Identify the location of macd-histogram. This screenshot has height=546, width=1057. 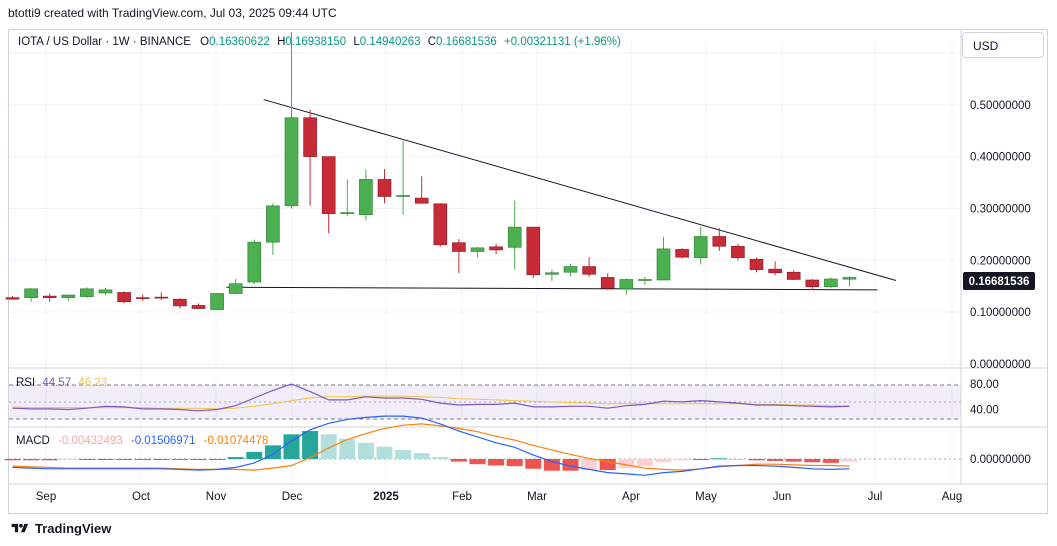
(431, 451).